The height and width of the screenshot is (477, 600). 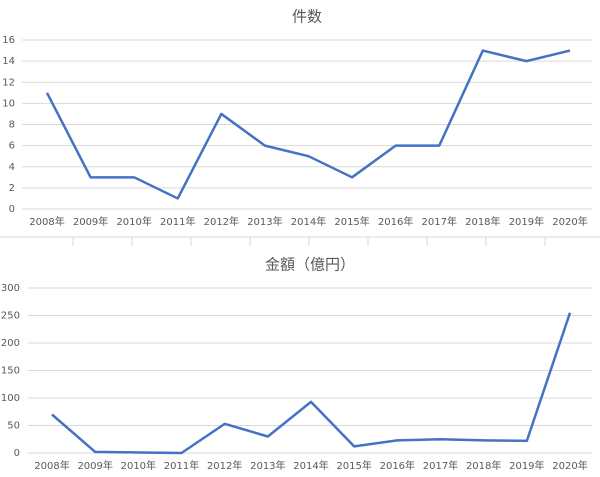 I want to click on y-tick-label: 4, so click(x=12, y=167).